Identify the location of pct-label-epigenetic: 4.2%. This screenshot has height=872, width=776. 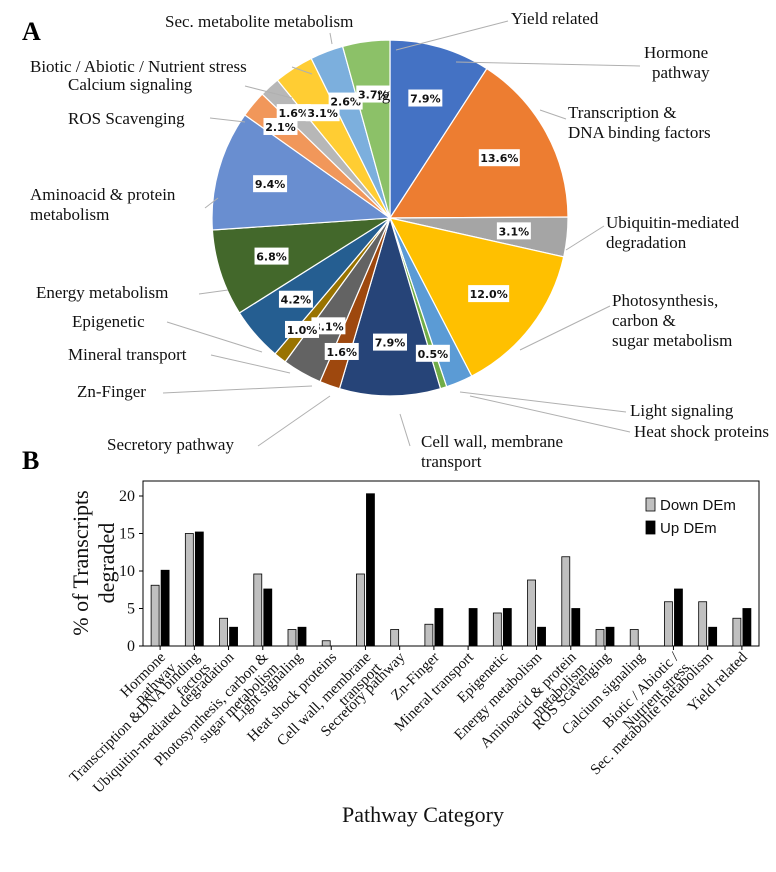
(296, 300).